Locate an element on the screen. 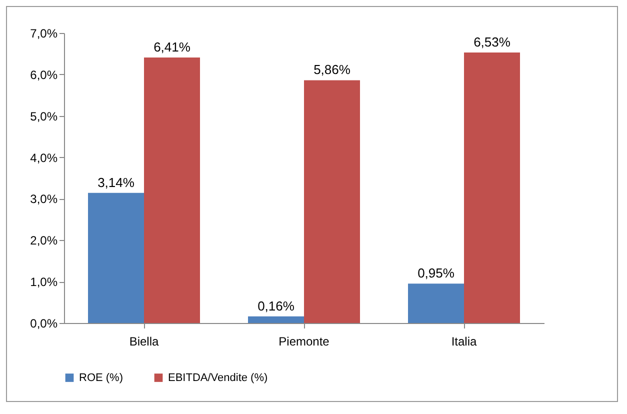 Image resolution: width=627 pixels, height=414 pixels. data-label: 0,95% is located at coordinates (436, 273).